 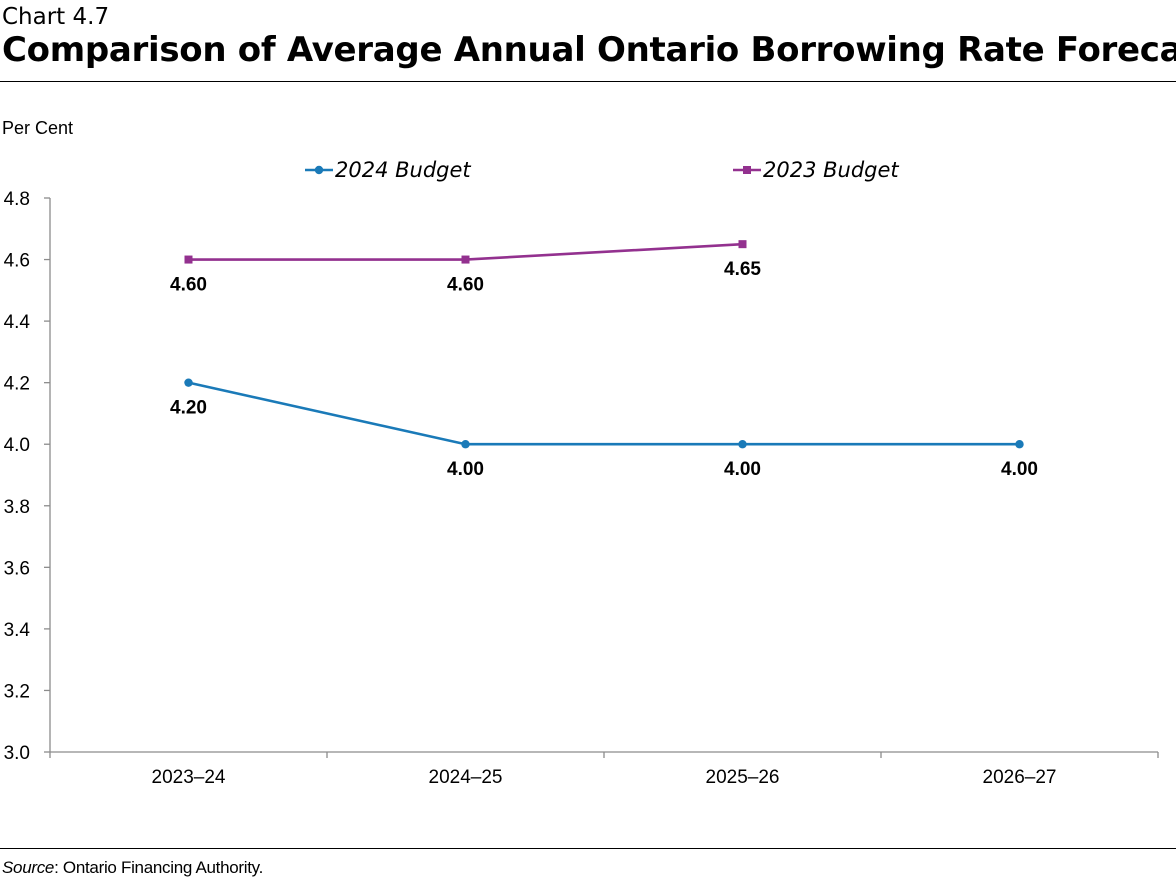 I want to click on y-tick-label: 3.4, so click(x=17, y=630).